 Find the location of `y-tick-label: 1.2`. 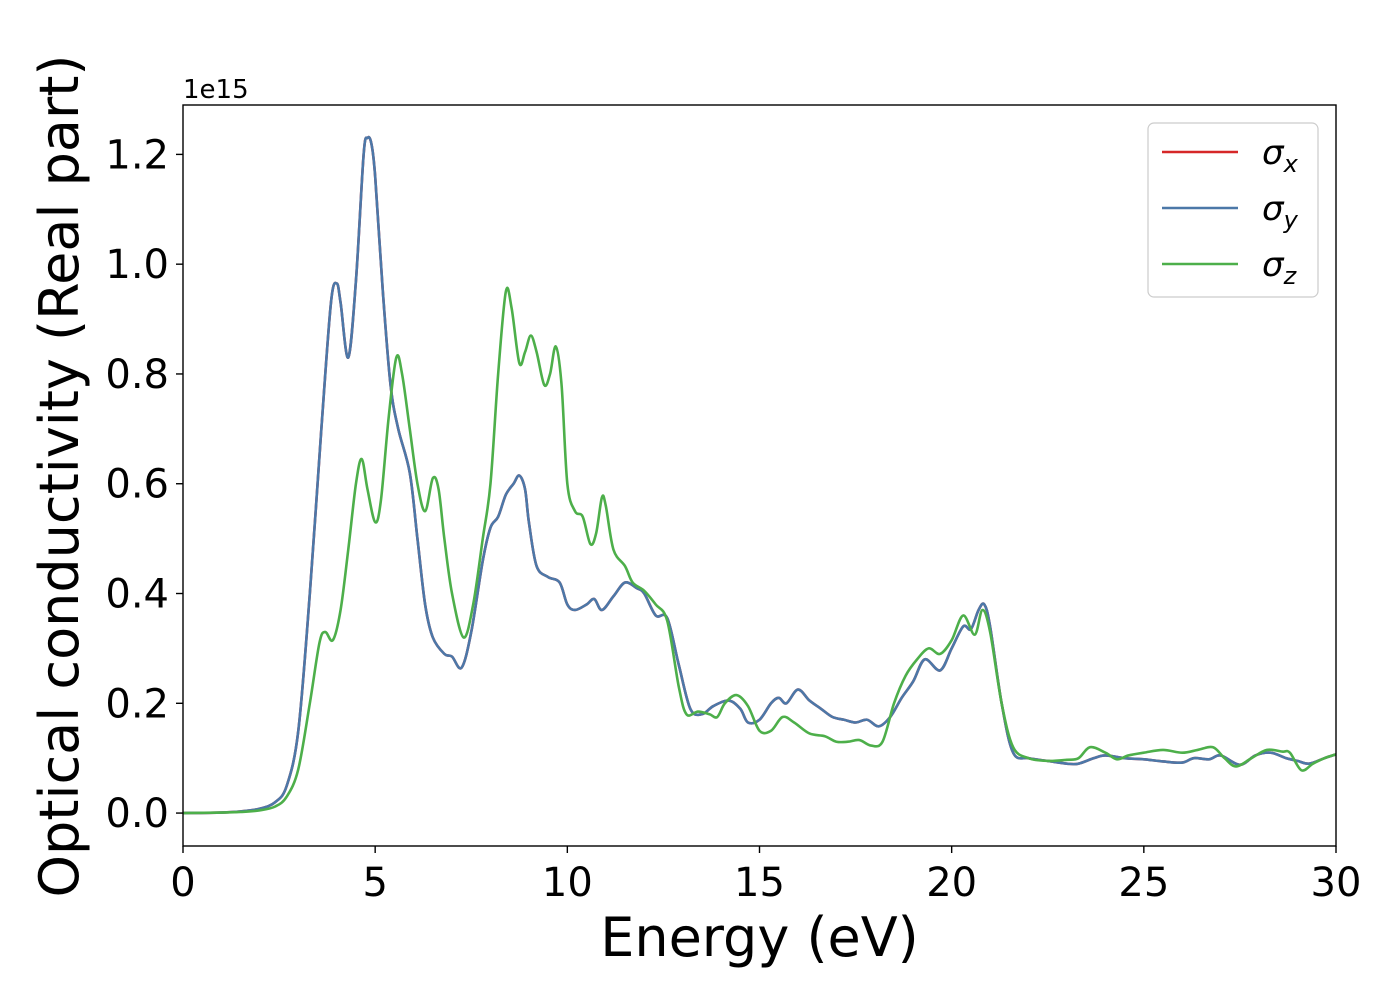

y-tick-label: 1.2 is located at coordinates (137, 155).